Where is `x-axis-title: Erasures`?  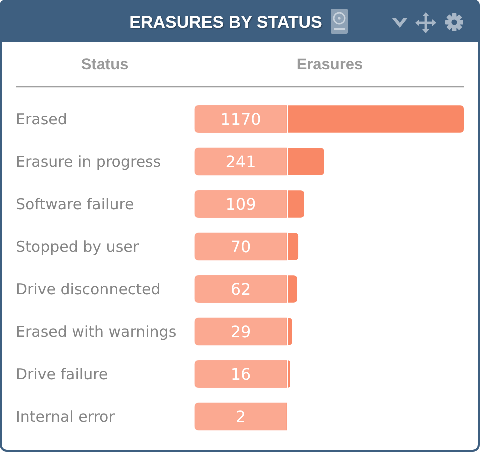 x-axis-title: Erasures is located at coordinates (330, 65).